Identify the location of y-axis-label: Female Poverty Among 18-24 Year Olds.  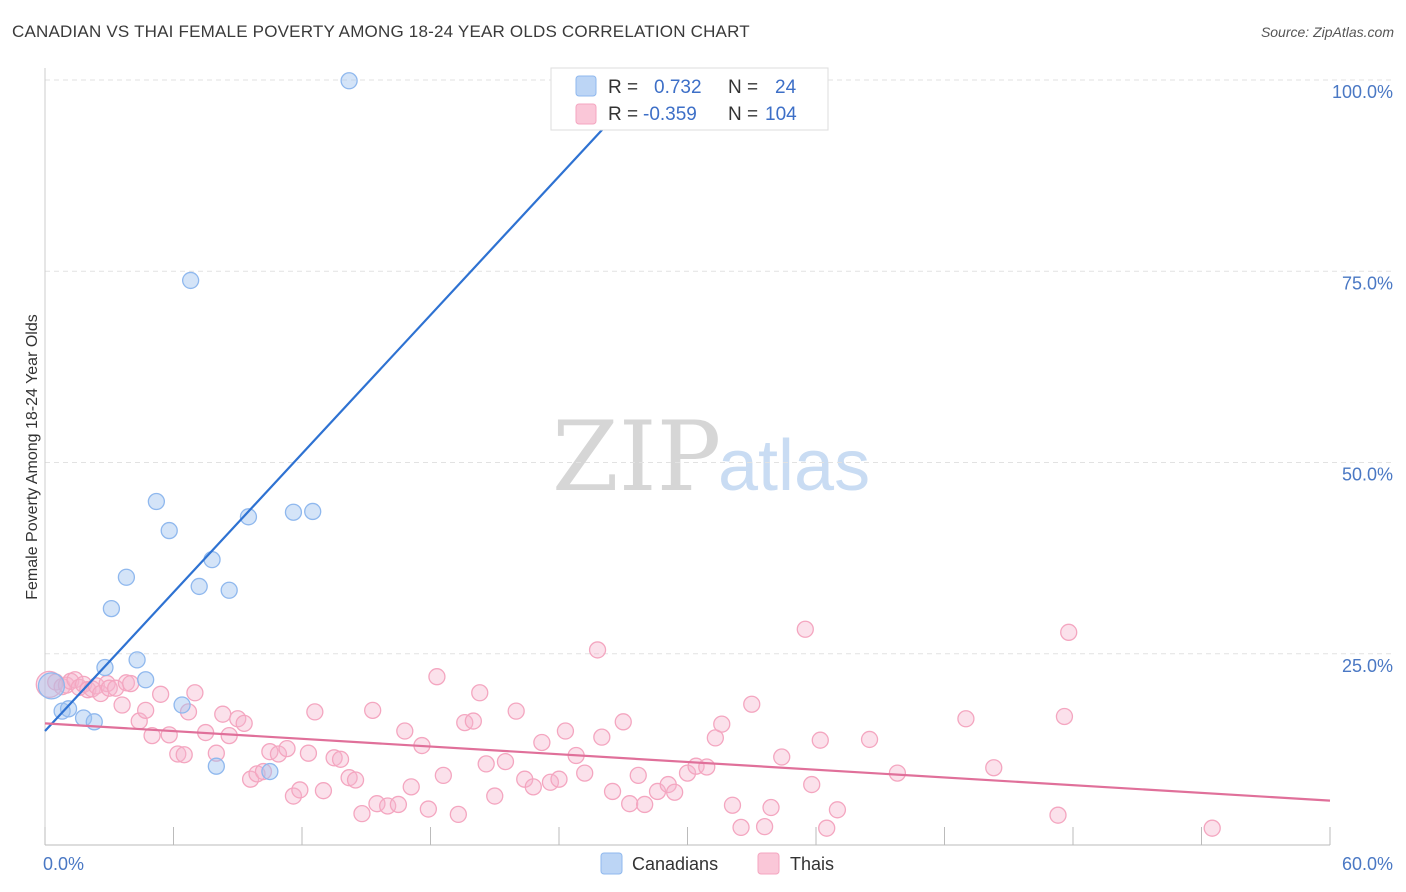
(32, 457).